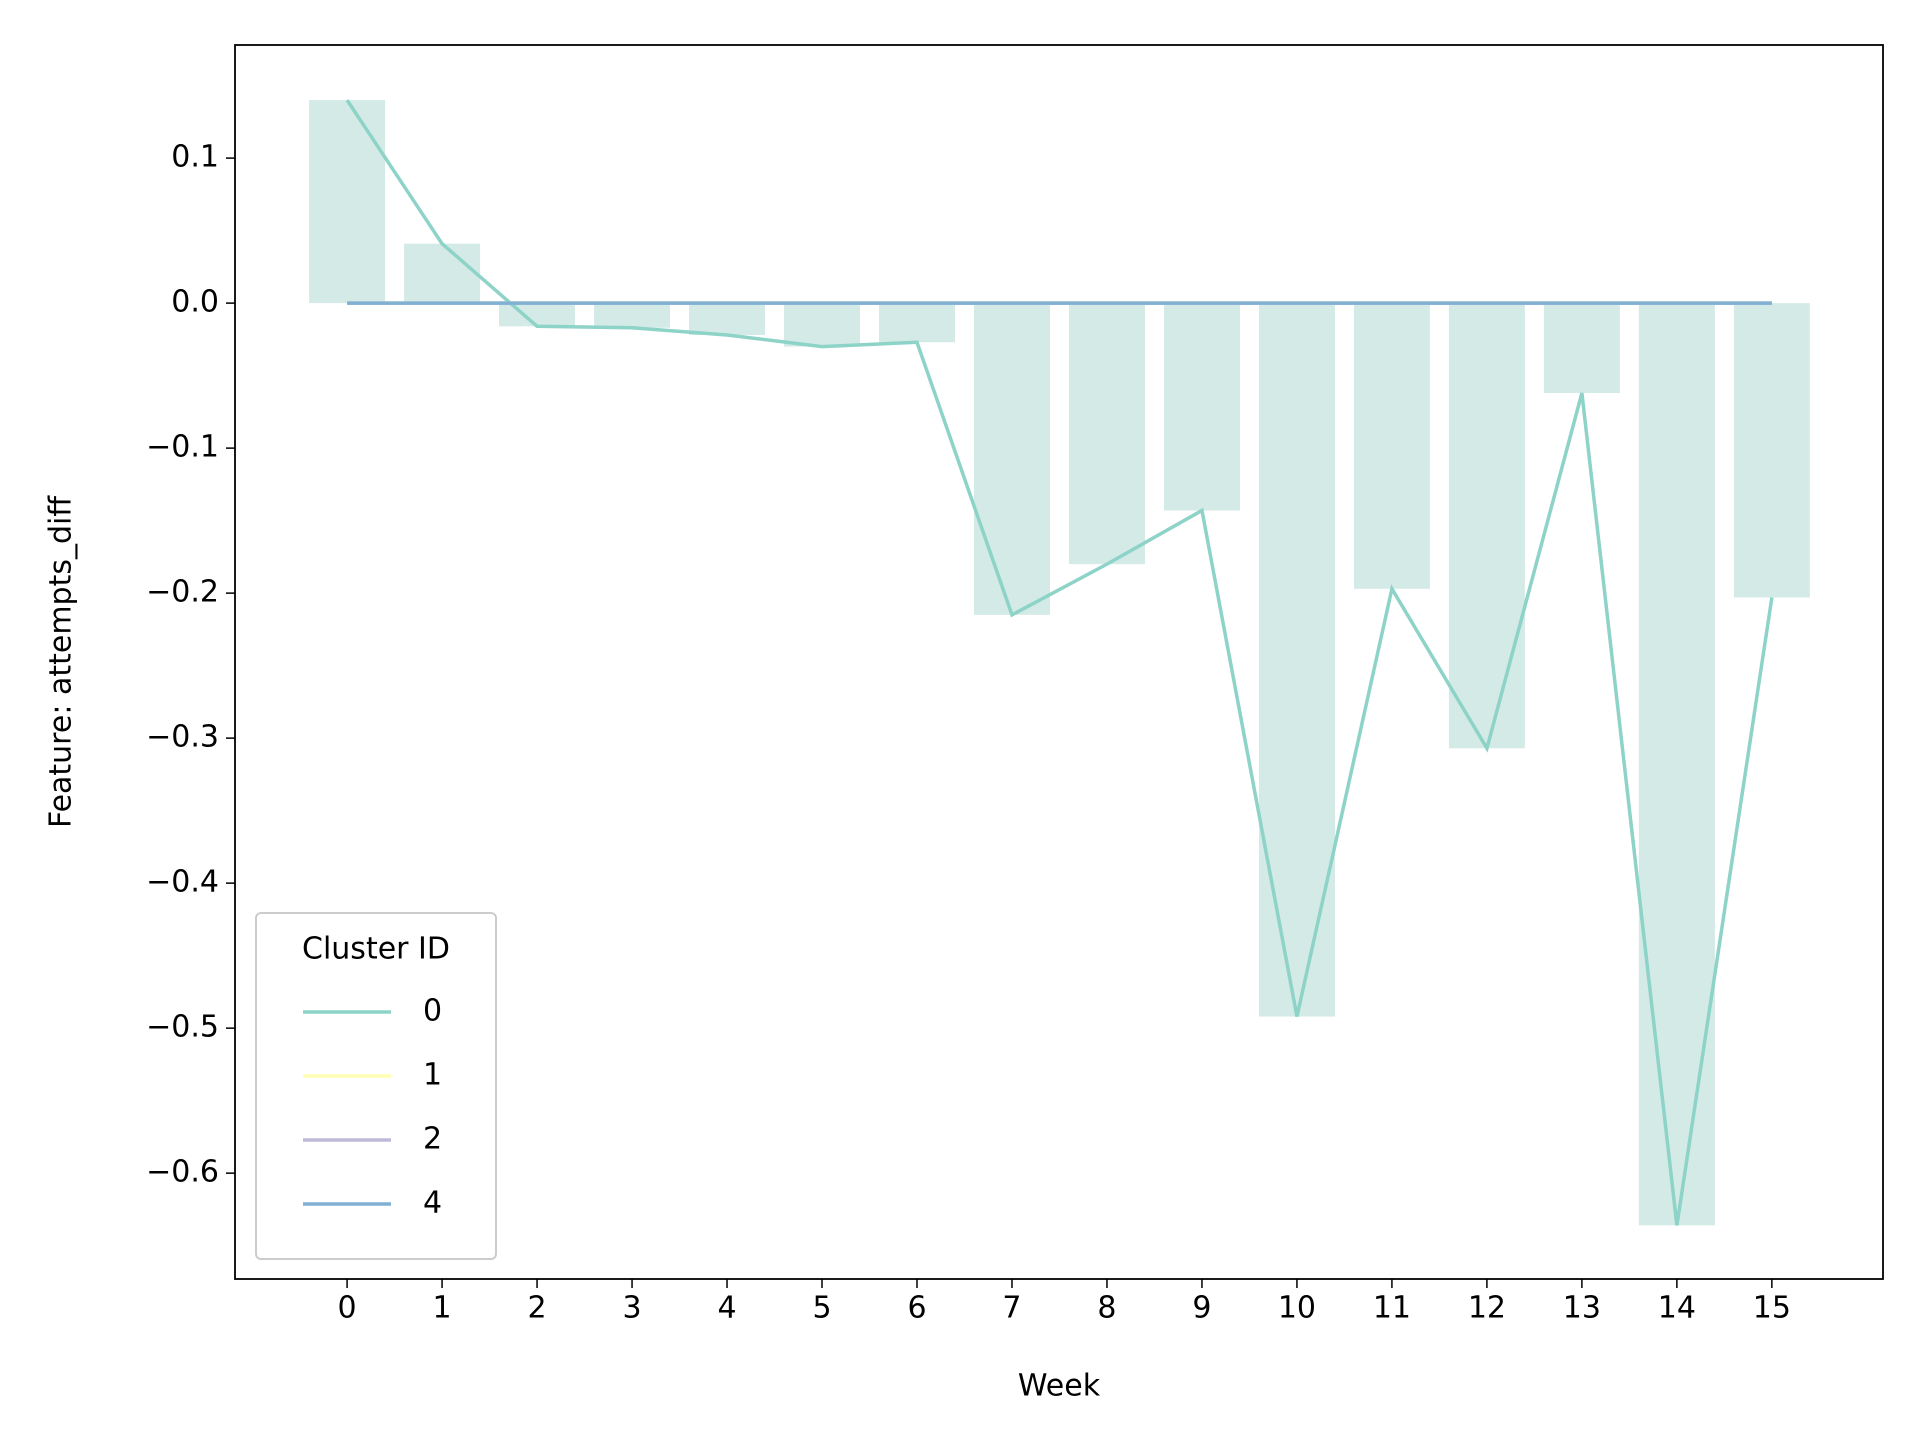 The width and height of the screenshot is (1920, 1440). I want to click on x-tick-label: 8, so click(1106, 1308).